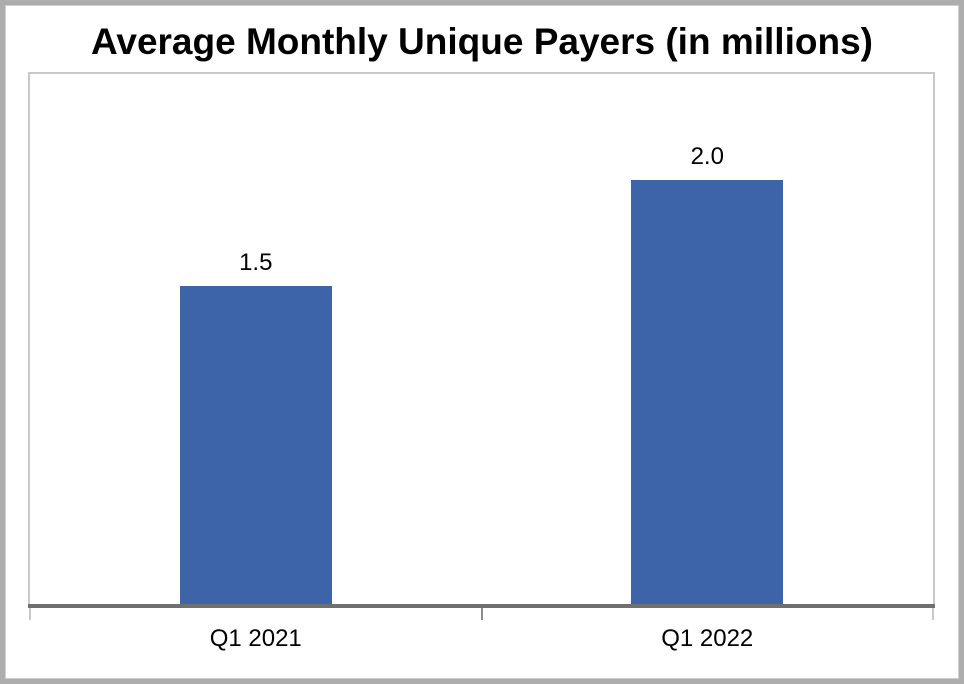 This screenshot has height=684, width=964. What do you see at coordinates (707, 156) in the screenshot?
I see `bar-value-label: 2.0` at bounding box center [707, 156].